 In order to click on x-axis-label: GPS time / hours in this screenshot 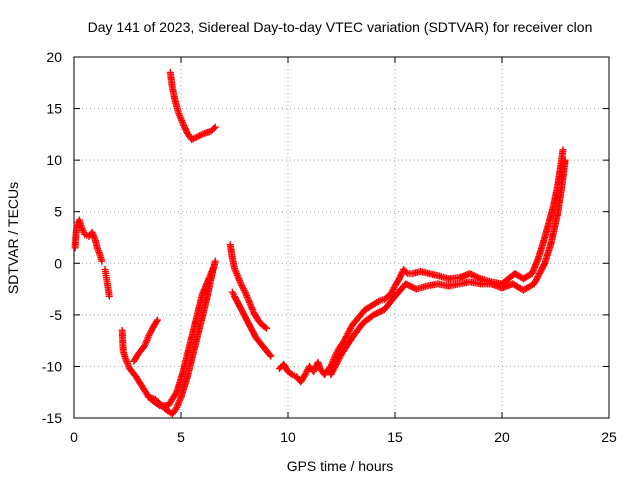, I will do `click(340, 466)`.